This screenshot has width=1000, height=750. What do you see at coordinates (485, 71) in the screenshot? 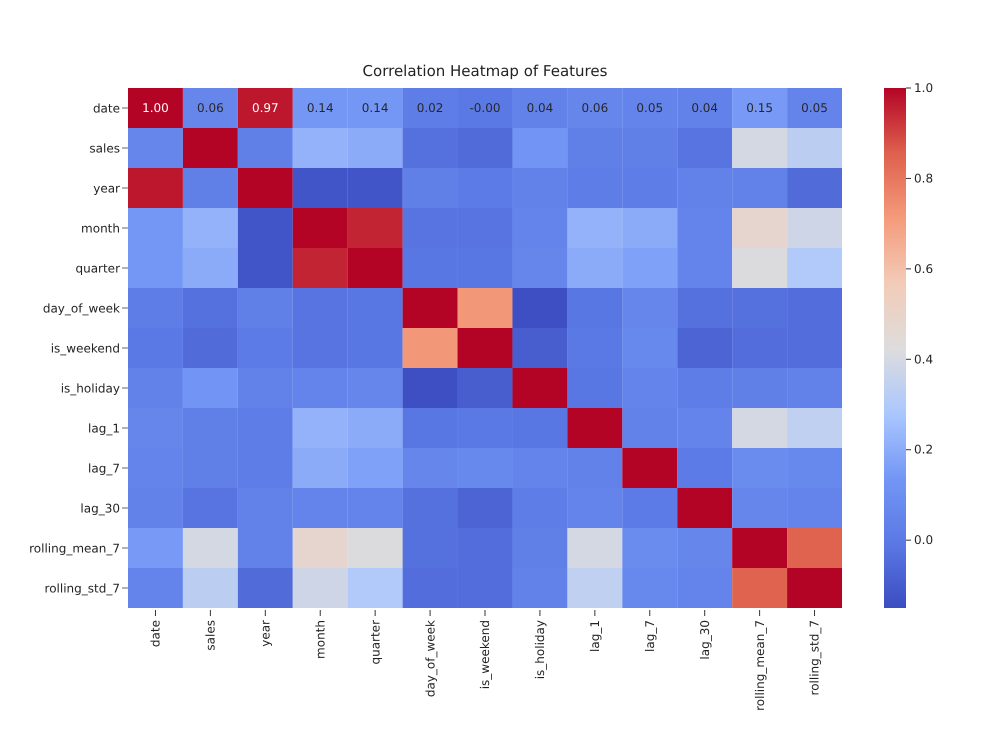
I see `chart-title: Correlation Heatmap of Features` at bounding box center [485, 71].